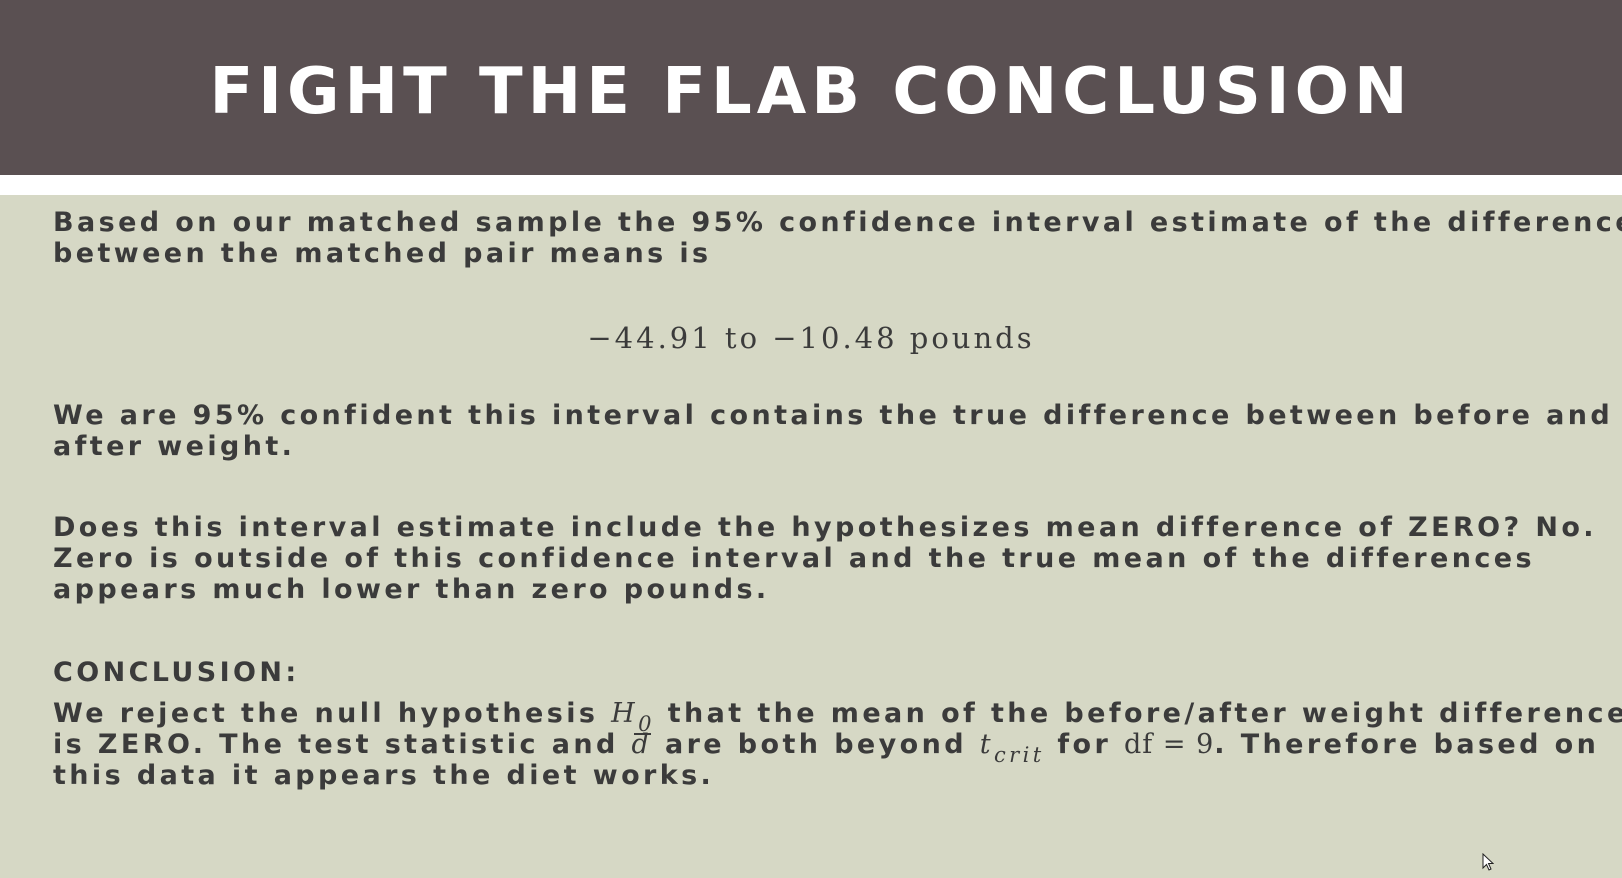  What do you see at coordinates (1488, 862) in the screenshot?
I see `mouse-pointer-icon` at bounding box center [1488, 862].